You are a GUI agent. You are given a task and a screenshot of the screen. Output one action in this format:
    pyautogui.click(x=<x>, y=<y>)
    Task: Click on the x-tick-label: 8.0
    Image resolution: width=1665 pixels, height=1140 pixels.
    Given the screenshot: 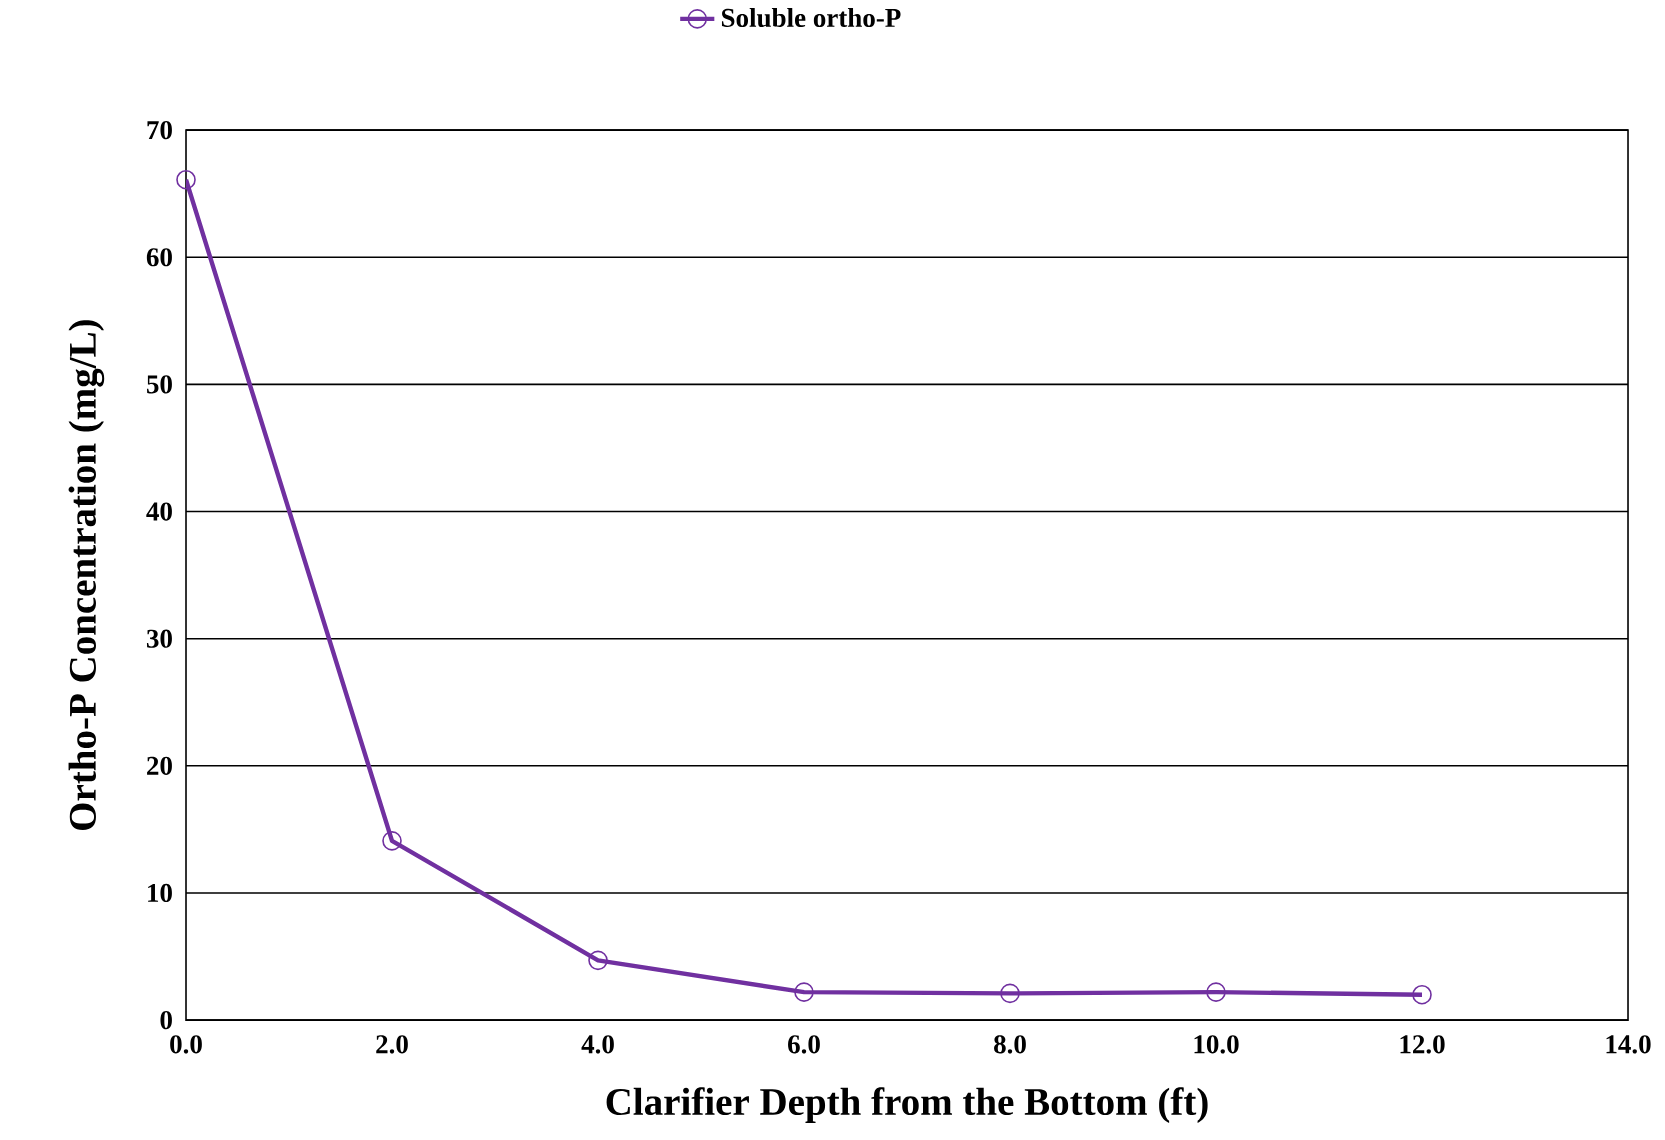 What is the action you would take?
    pyautogui.click(x=1010, y=1044)
    